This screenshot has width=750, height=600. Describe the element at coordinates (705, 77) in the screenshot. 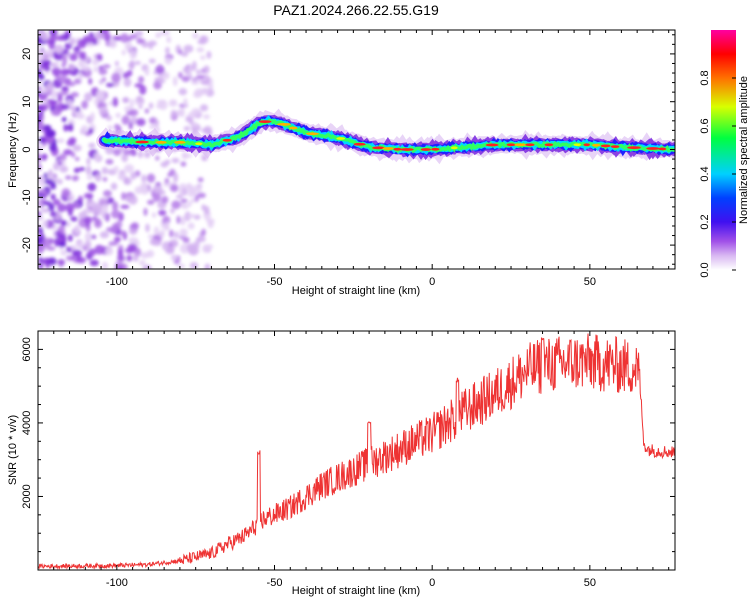

I see `colorbar-tick-label: 0.8` at that location.